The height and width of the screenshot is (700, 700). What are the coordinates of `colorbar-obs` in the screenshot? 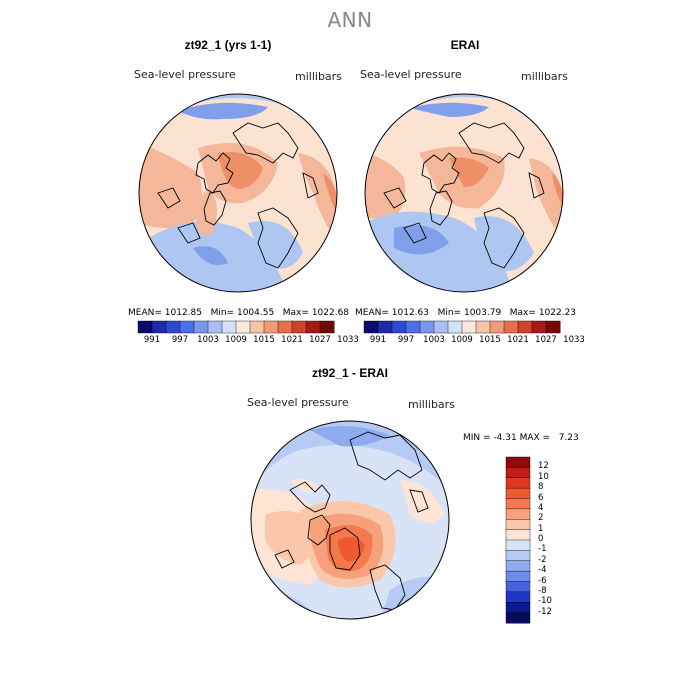 It's located at (462, 327).